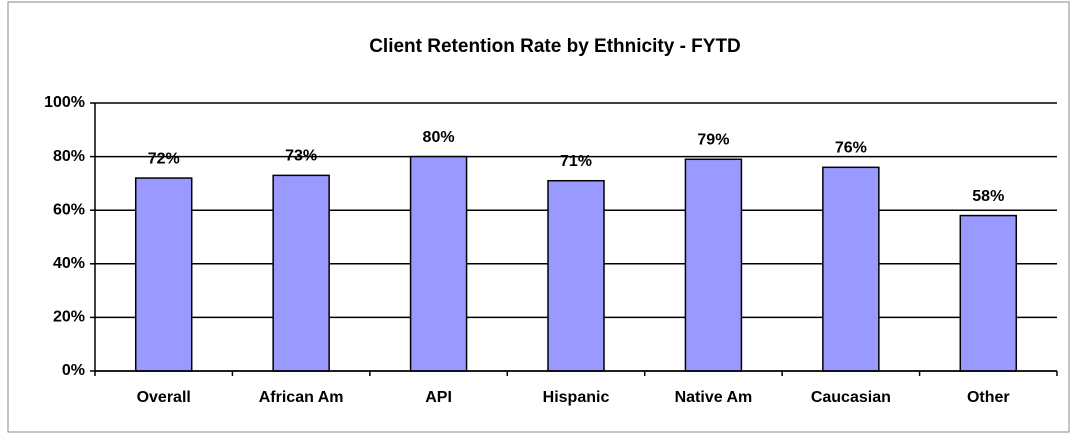  What do you see at coordinates (713, 139) in the screenshot?
I see `data-label: 79%` at bounding box center [713, 139].